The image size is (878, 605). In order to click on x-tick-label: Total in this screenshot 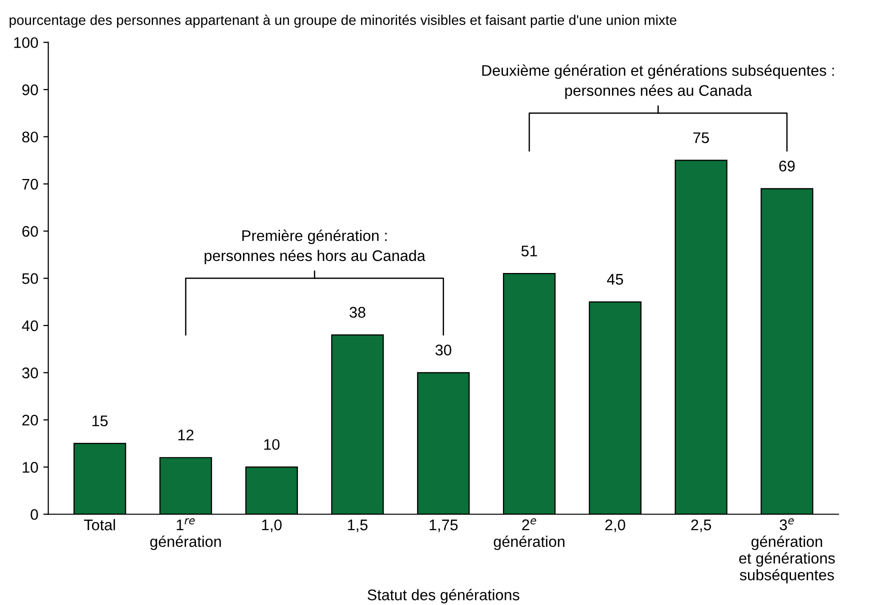, I will do `click(99, 524)`.